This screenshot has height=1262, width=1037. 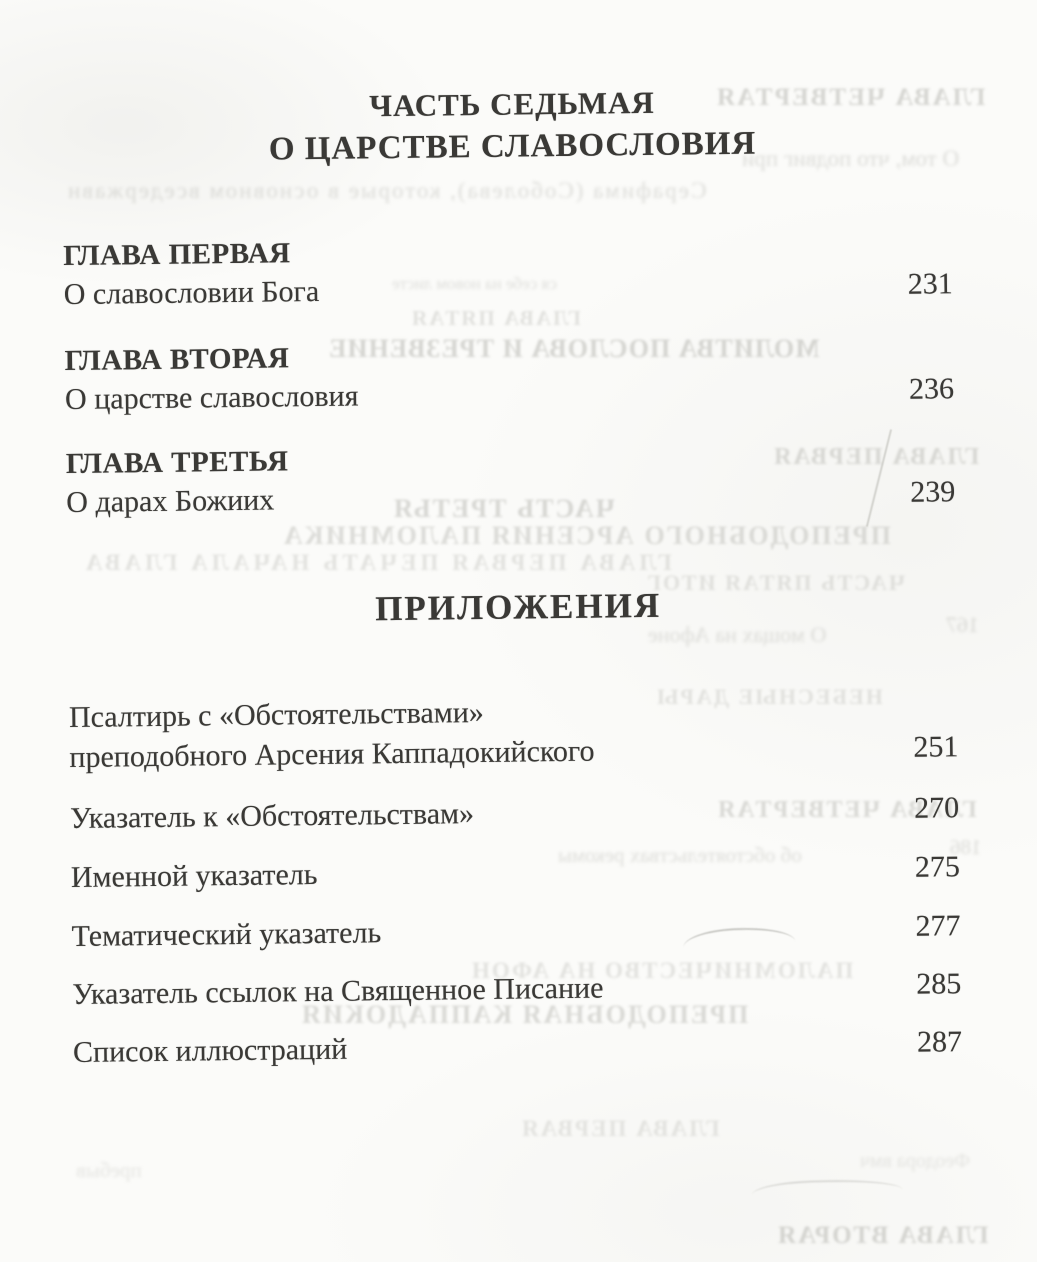 What do you see at coordinates (938, 926) in the screenshot?
I see `page-number: 277` at bounding box center [938, 926].